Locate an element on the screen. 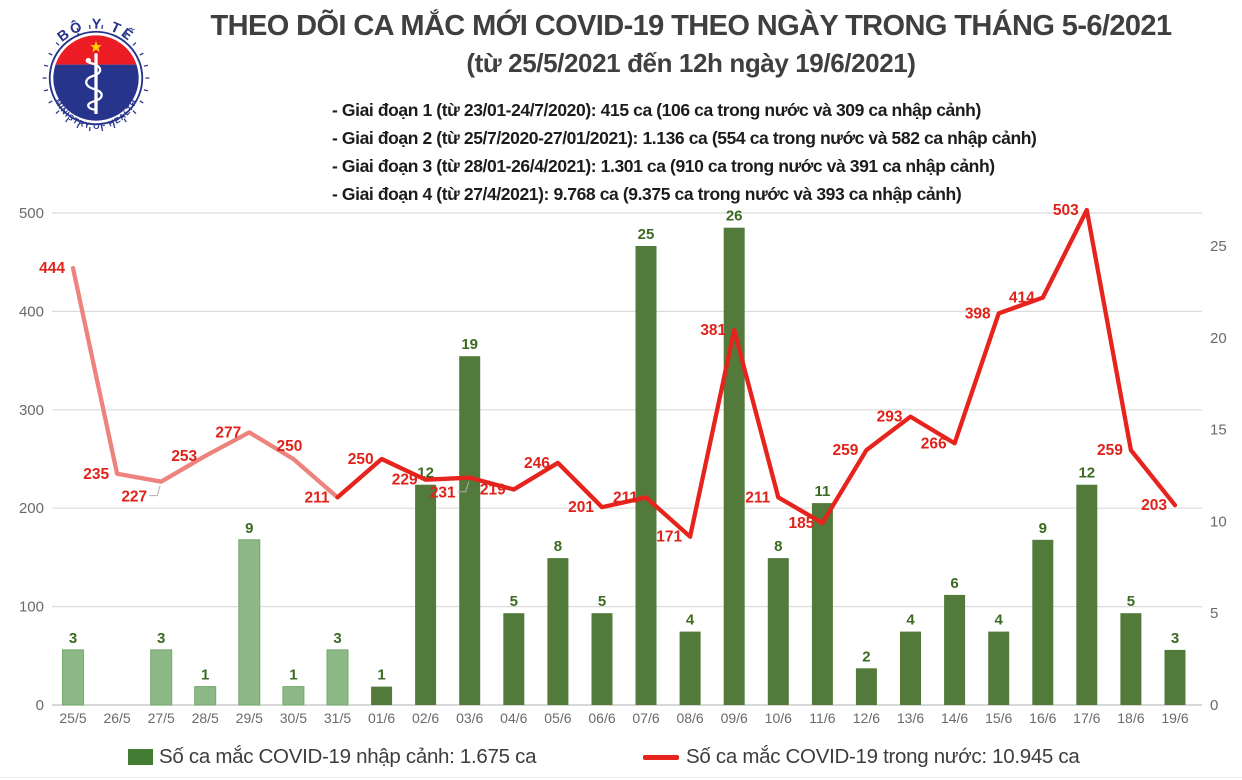  date-label: 02/6 is located at coordinates (425, 718).